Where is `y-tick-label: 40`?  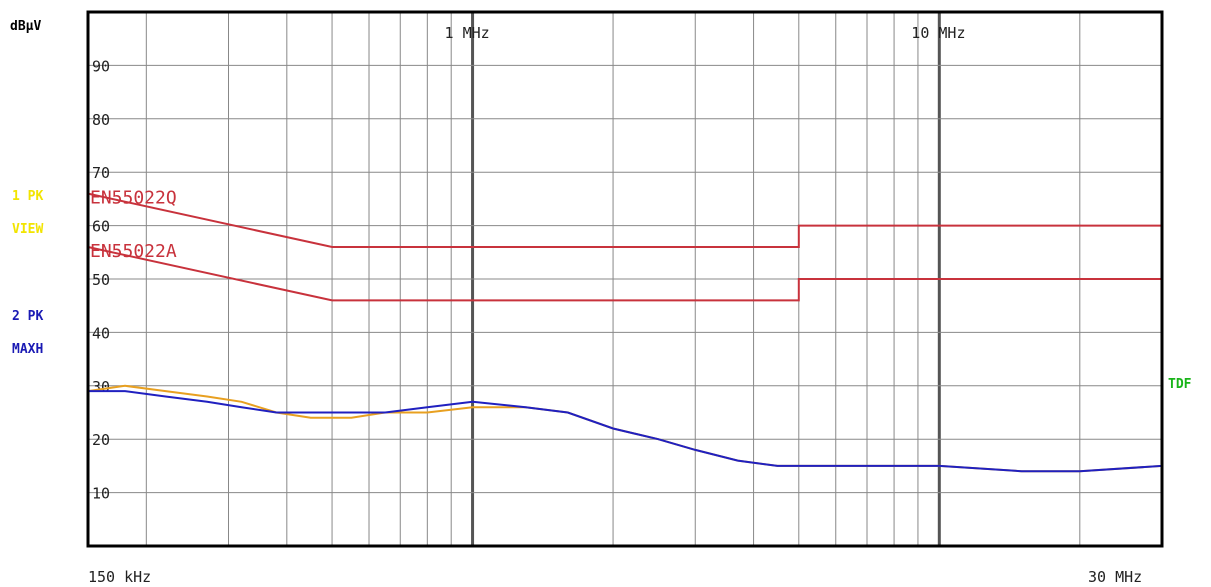 y-tick-label: 40 is located at coordinates (101, 333).